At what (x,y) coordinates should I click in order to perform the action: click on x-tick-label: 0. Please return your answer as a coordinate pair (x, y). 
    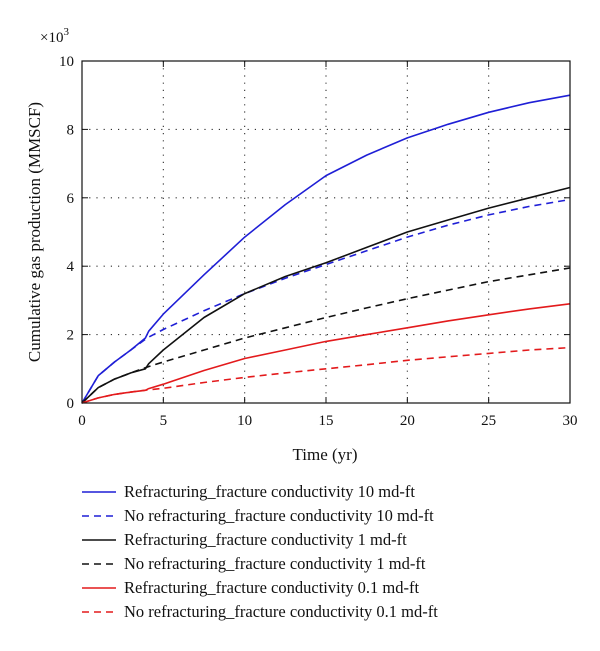
    Looking at the image, I should click on (82, 421).